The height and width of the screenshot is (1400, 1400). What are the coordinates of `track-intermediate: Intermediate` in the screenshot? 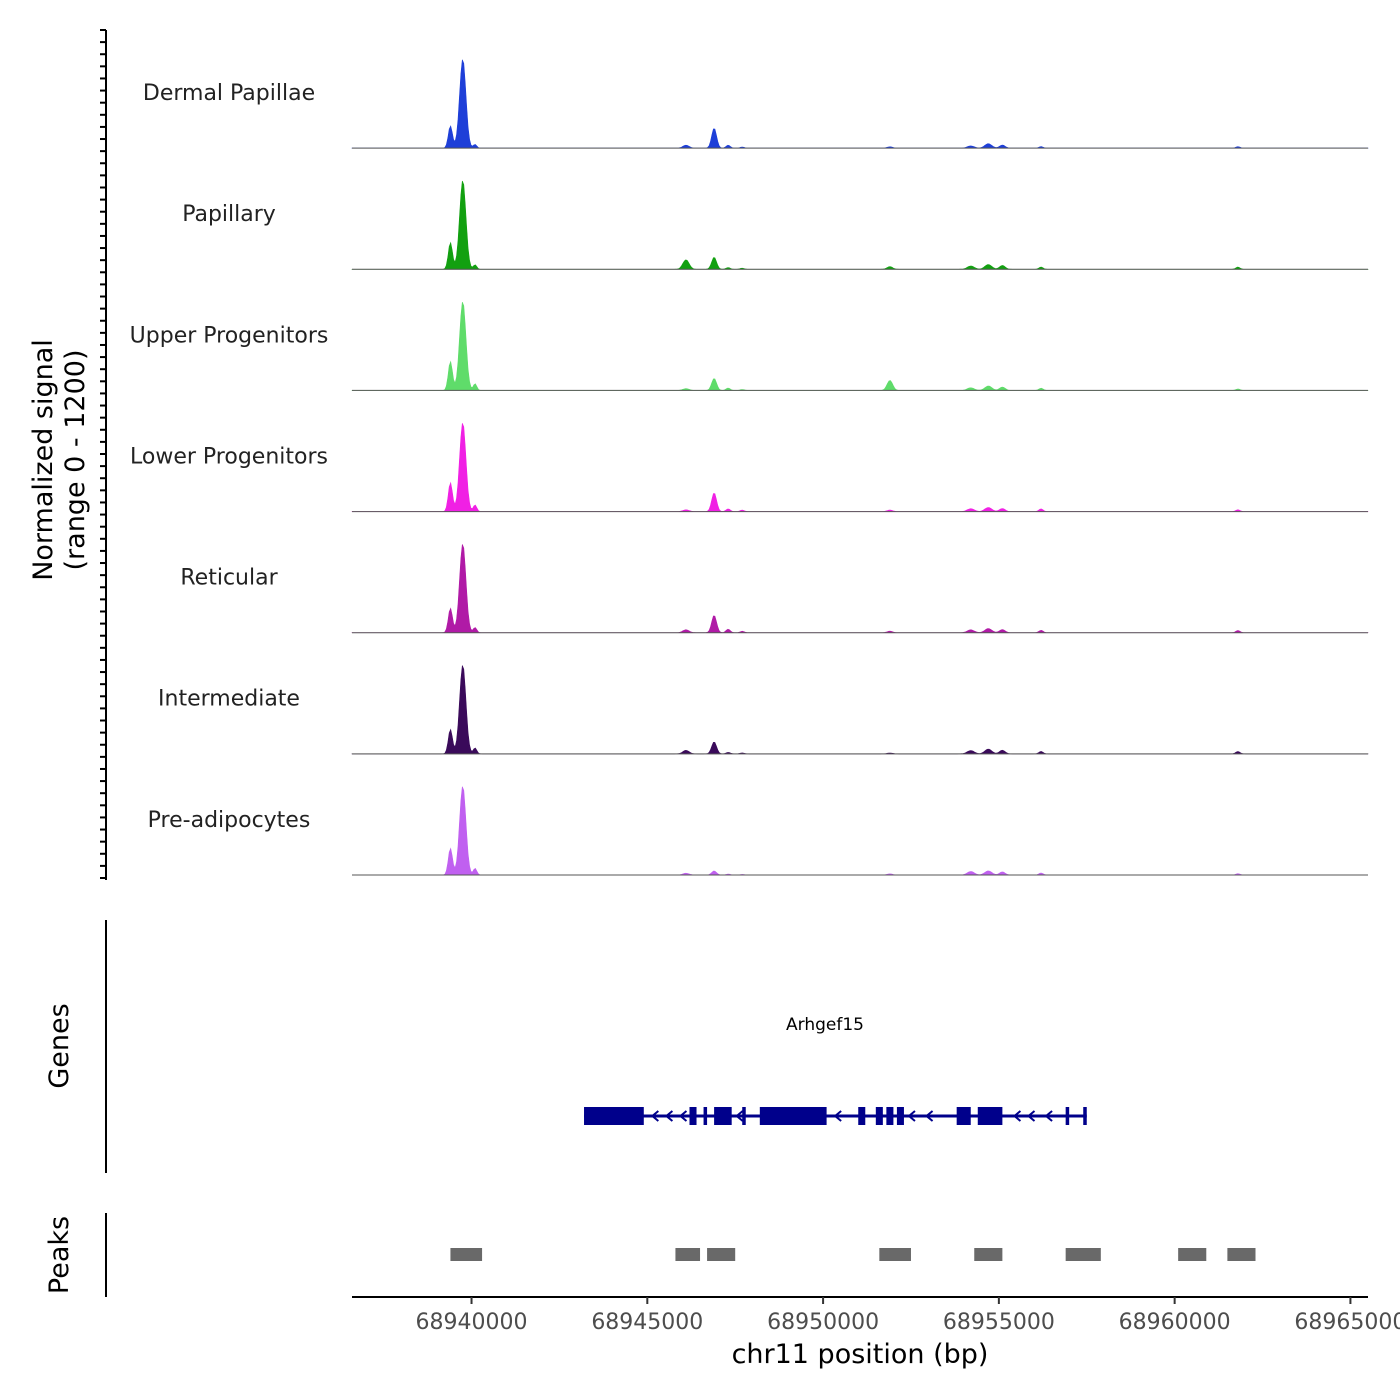 It's located at (763, 710).